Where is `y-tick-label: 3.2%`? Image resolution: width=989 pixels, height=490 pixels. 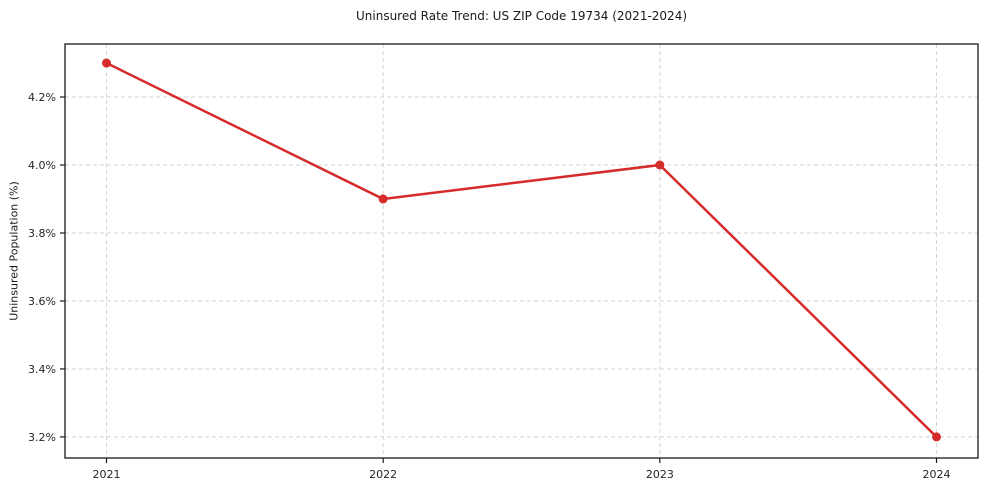
y-tick-label: 3.2% is located at coordinates (42, 437).